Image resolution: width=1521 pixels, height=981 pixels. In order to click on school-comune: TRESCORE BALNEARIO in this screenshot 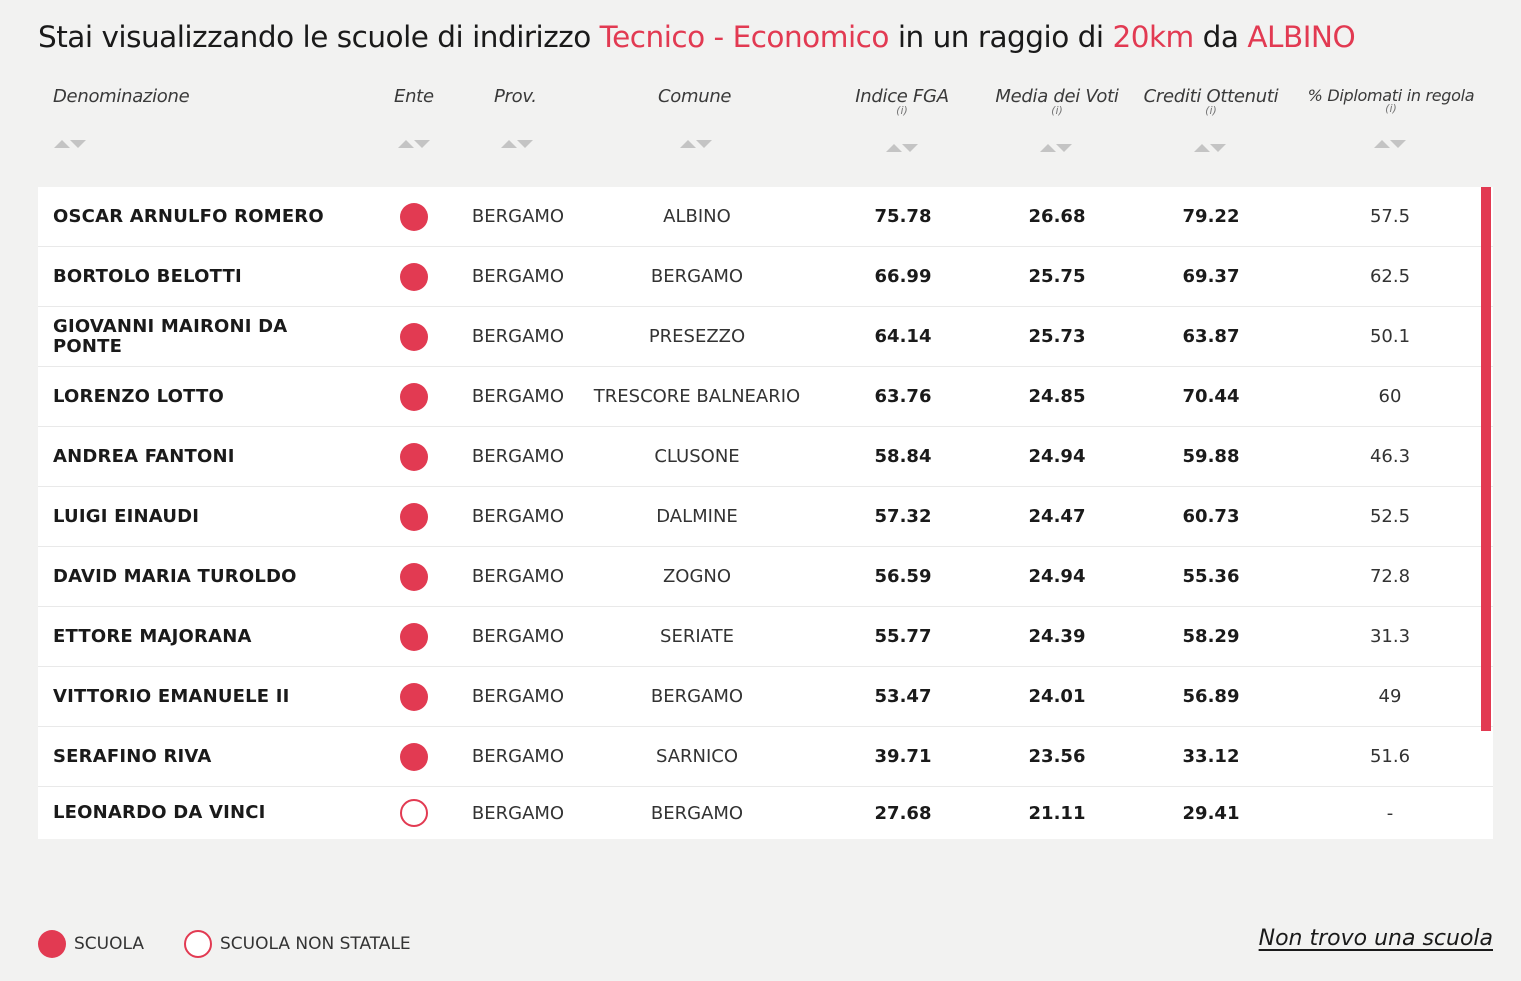, I will do `click(697, 396)`.